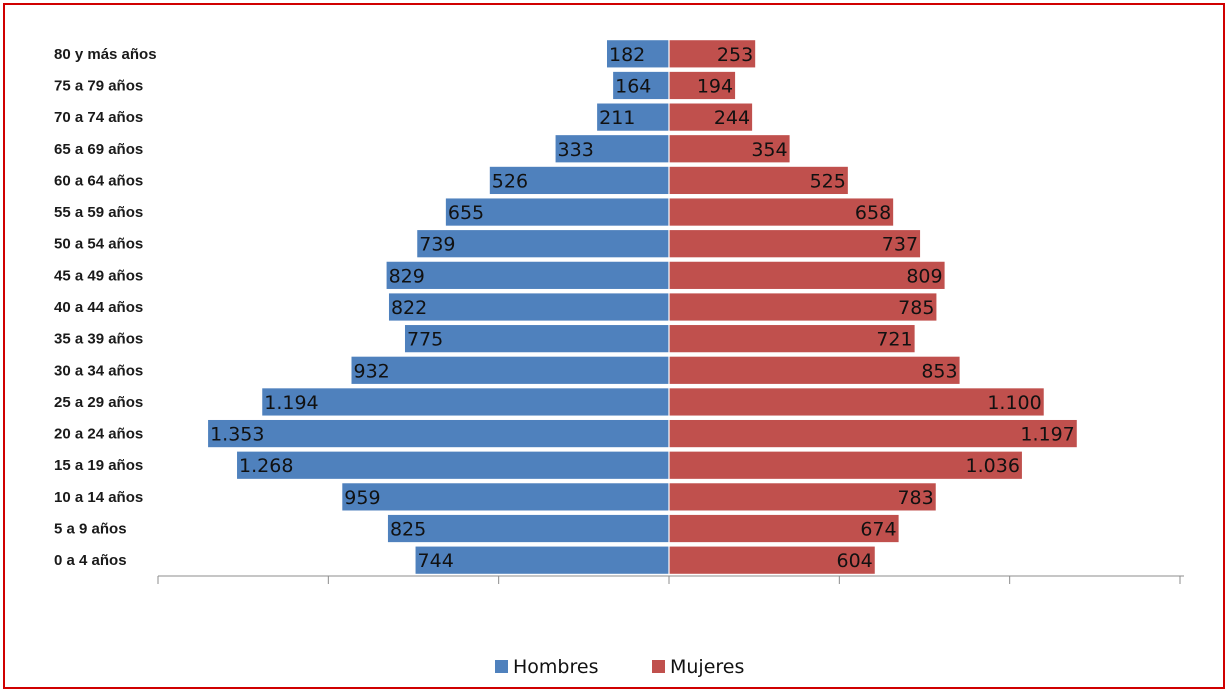  What do you see at coordinates (658, 666) in the screenshot?
I see `legend-swatch-mujeres` at bounding box center [658, 666].